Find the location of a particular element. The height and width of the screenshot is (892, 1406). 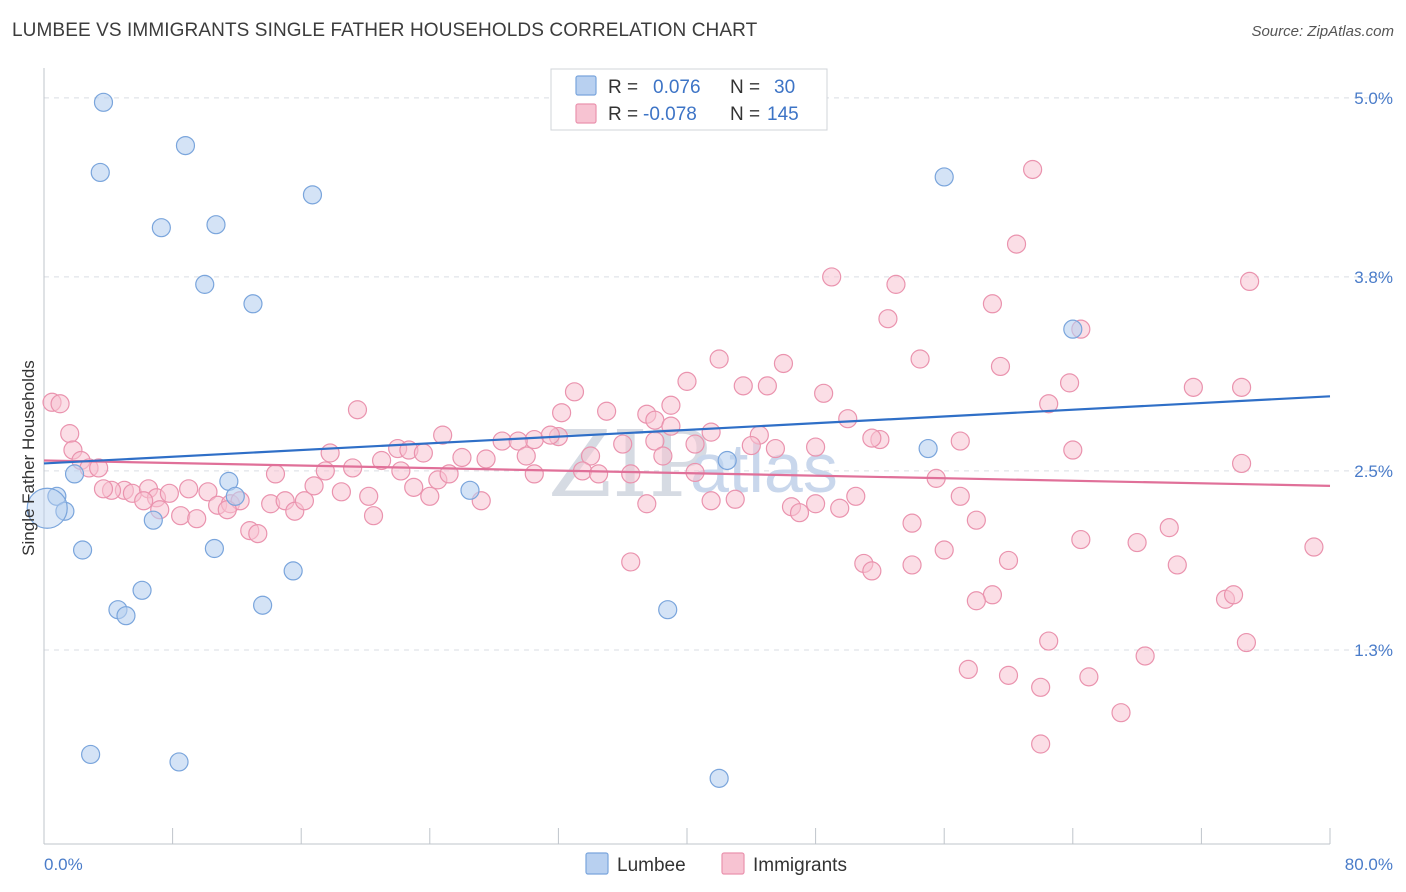

bottom-legend: Lumbee Immigrants is located at coordinates (716, 864).